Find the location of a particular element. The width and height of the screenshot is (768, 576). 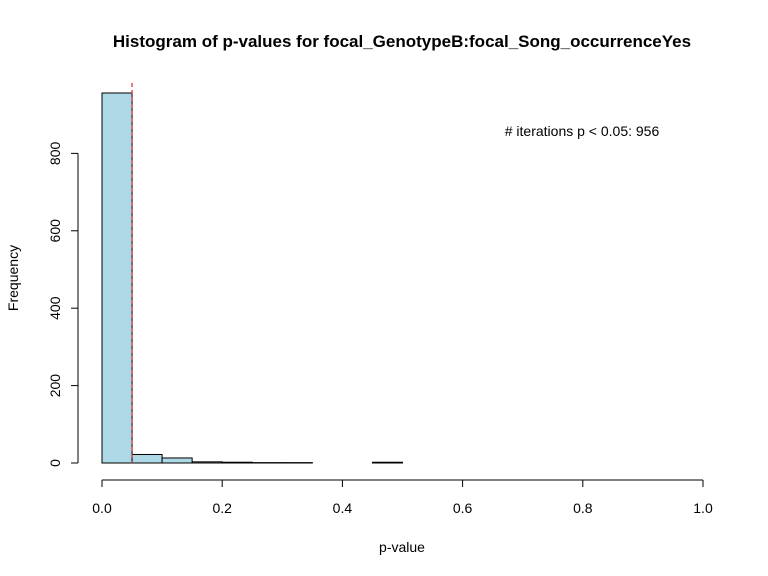

y-tick-label: 800 is located at coordinates (55, 153).